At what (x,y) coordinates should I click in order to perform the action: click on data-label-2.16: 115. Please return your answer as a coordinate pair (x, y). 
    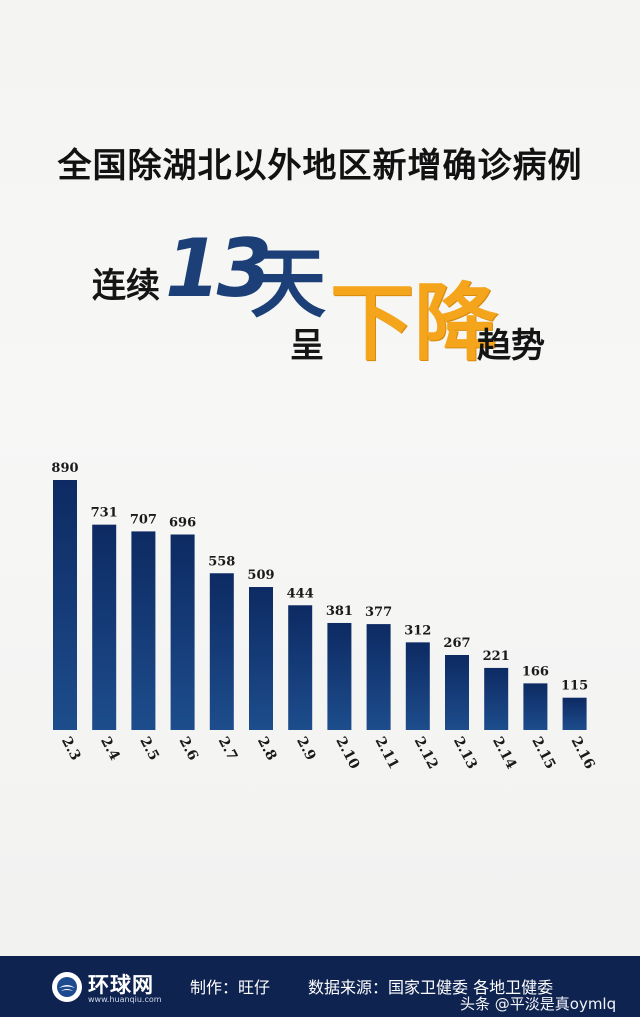
    Looking at the image, I should click on (574, 686).